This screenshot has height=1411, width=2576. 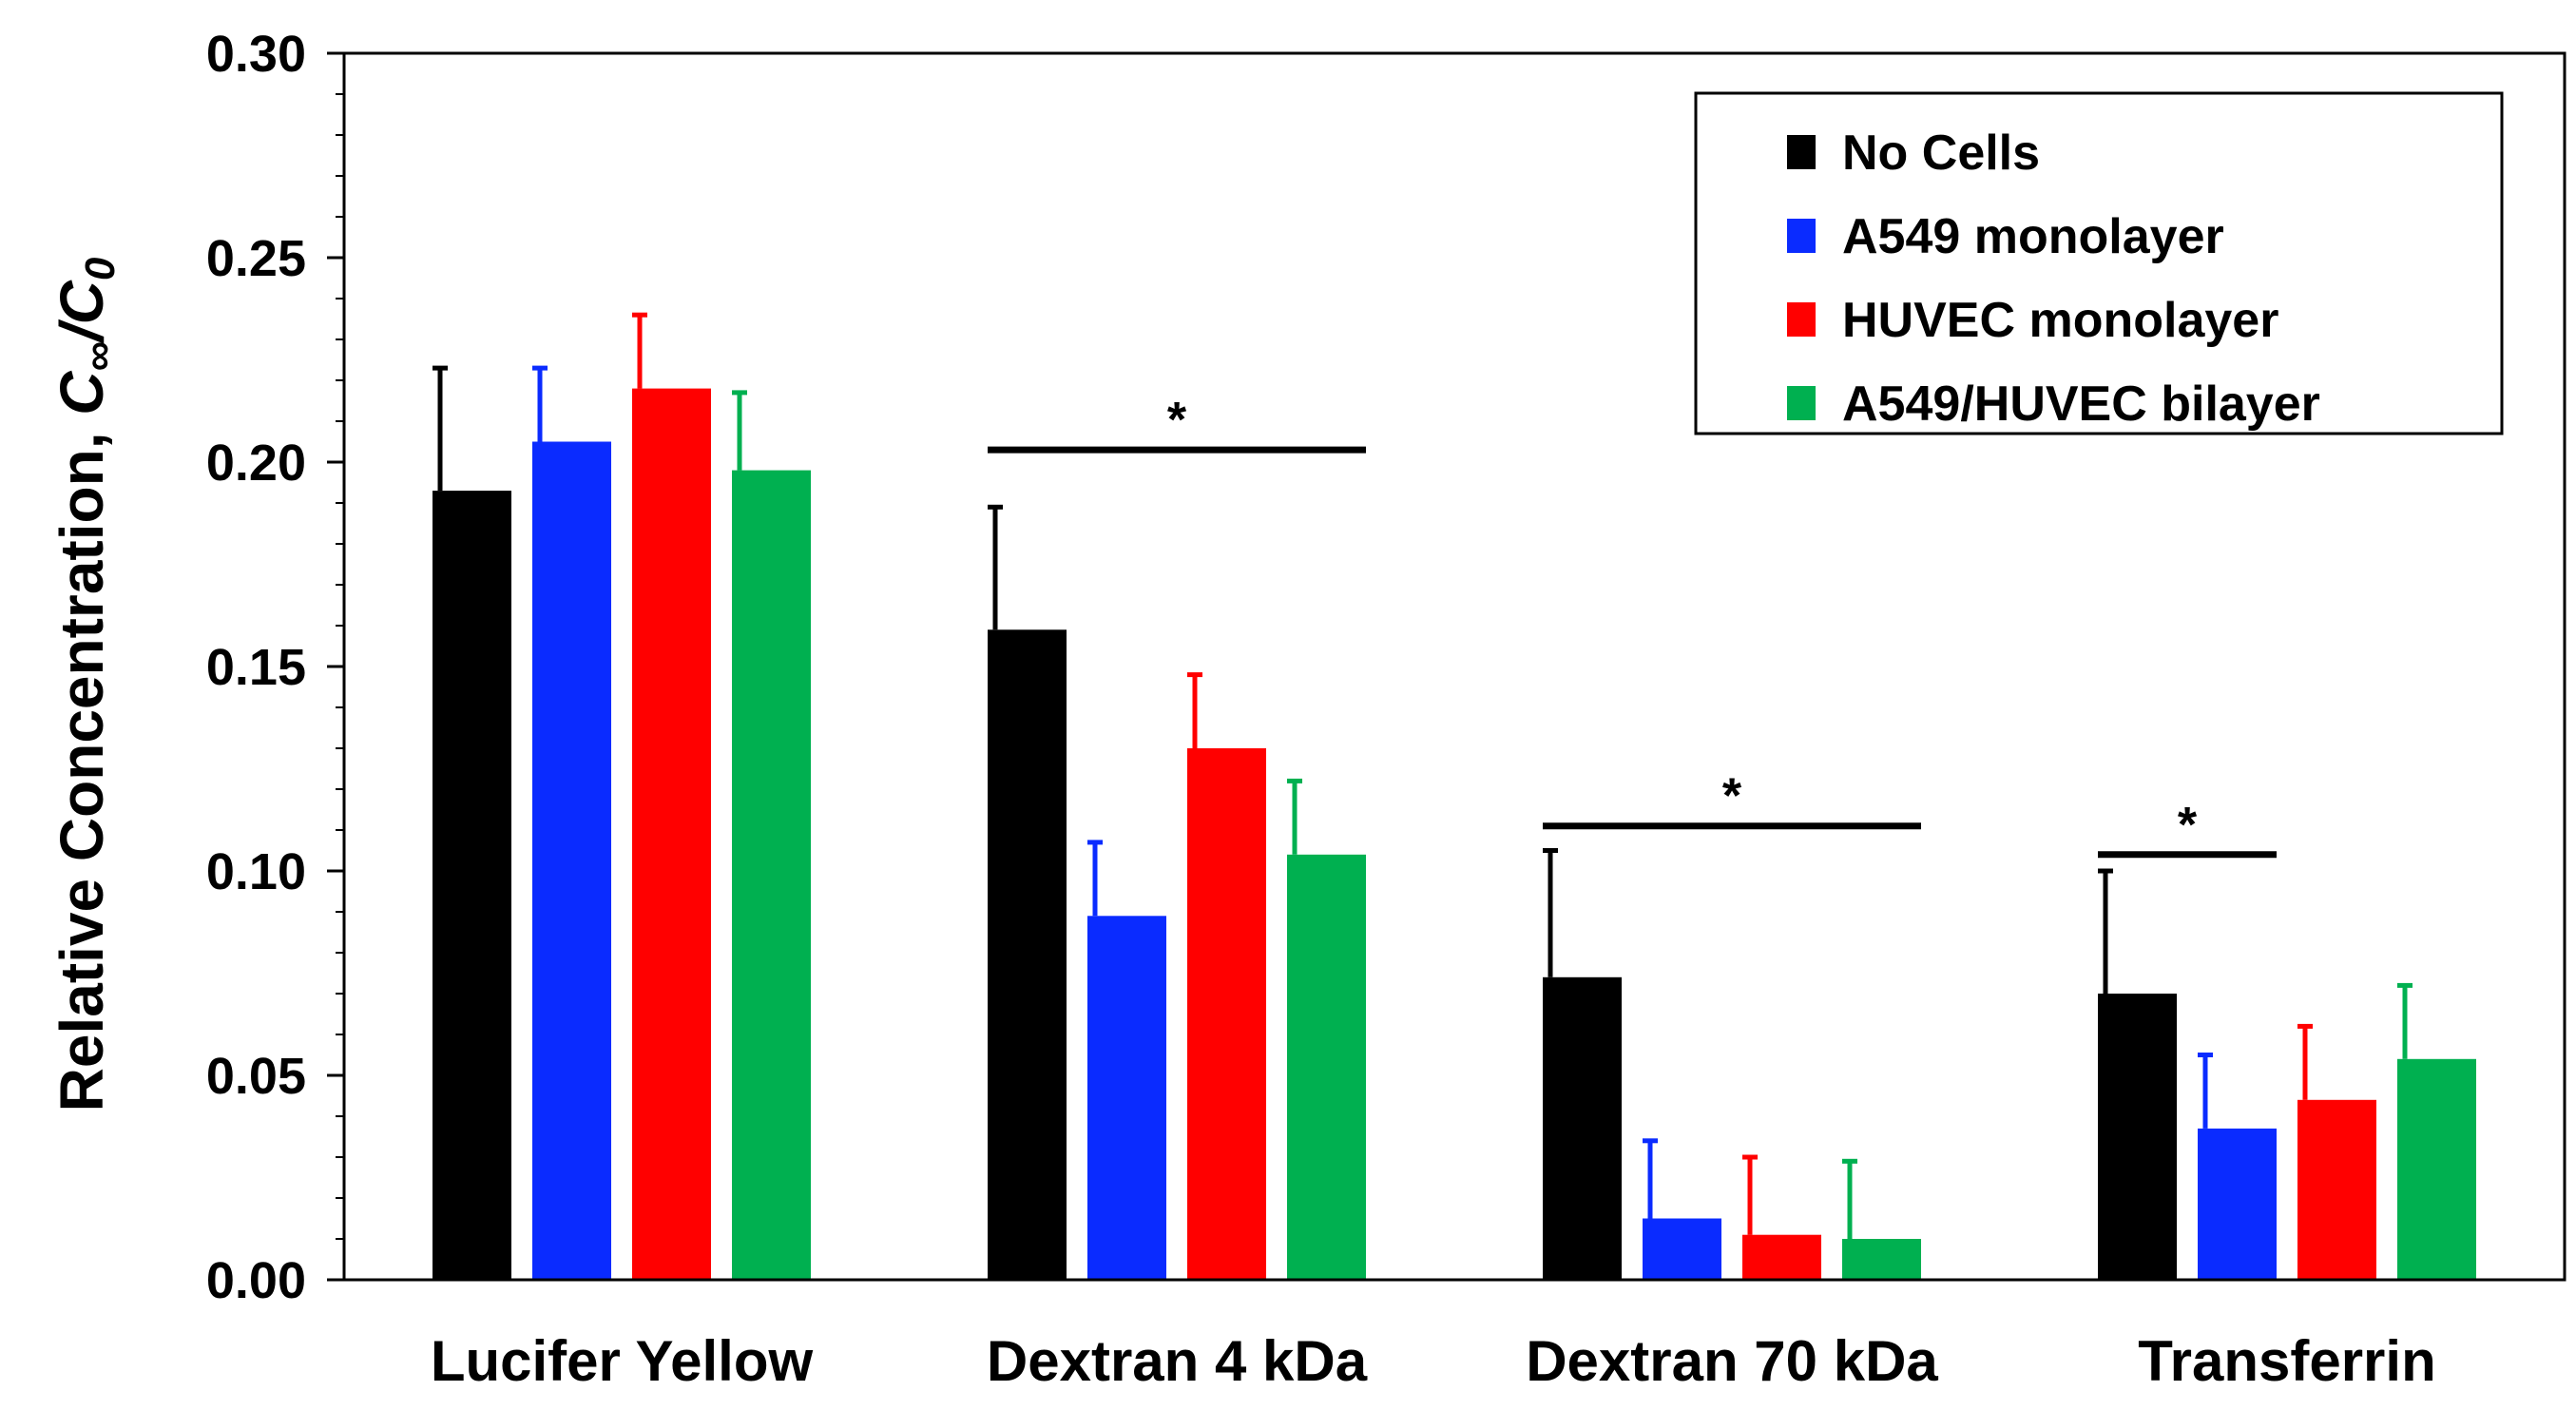 I want to click on y-tick-label: 0.30, so click(x=256, y=55).